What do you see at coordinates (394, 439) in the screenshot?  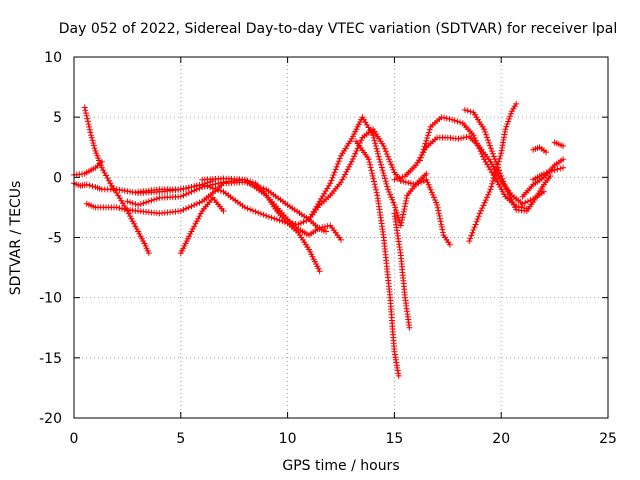 I see `x-tick-label: 15` at bounding box center [394, 439].